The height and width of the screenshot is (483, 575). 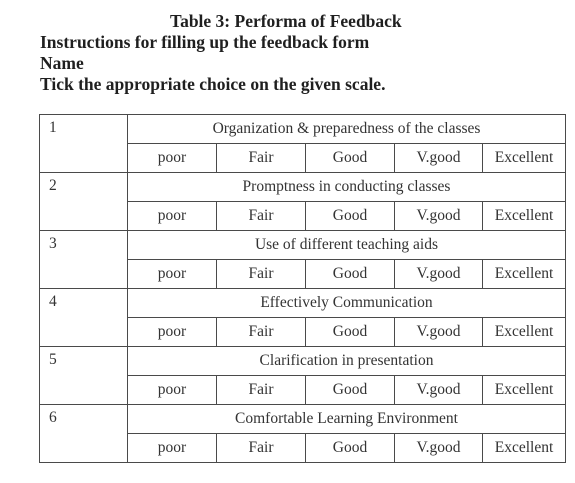 I want to click on criterion-row: 2 Promptness in conducting classes, so click(x=302, y=201).